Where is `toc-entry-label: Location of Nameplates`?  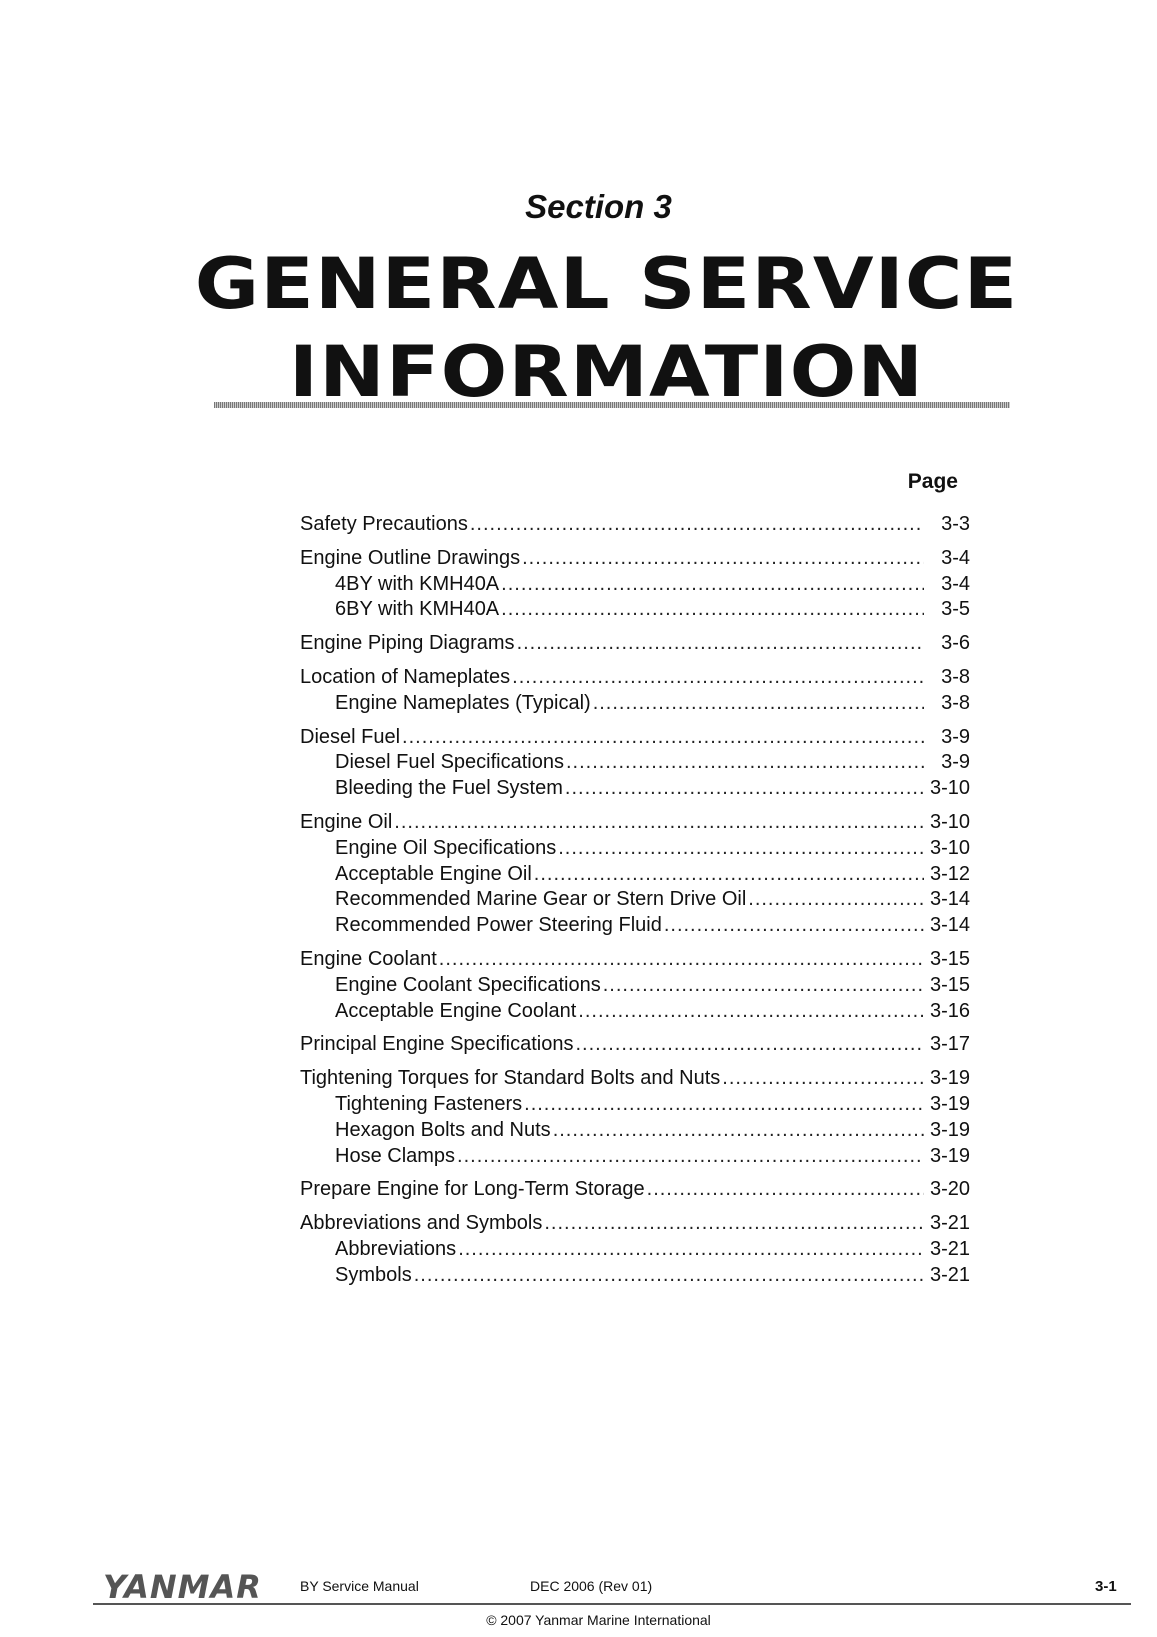 toc-entry-label: Location of Nameplates is located at coordinates (405, 676).